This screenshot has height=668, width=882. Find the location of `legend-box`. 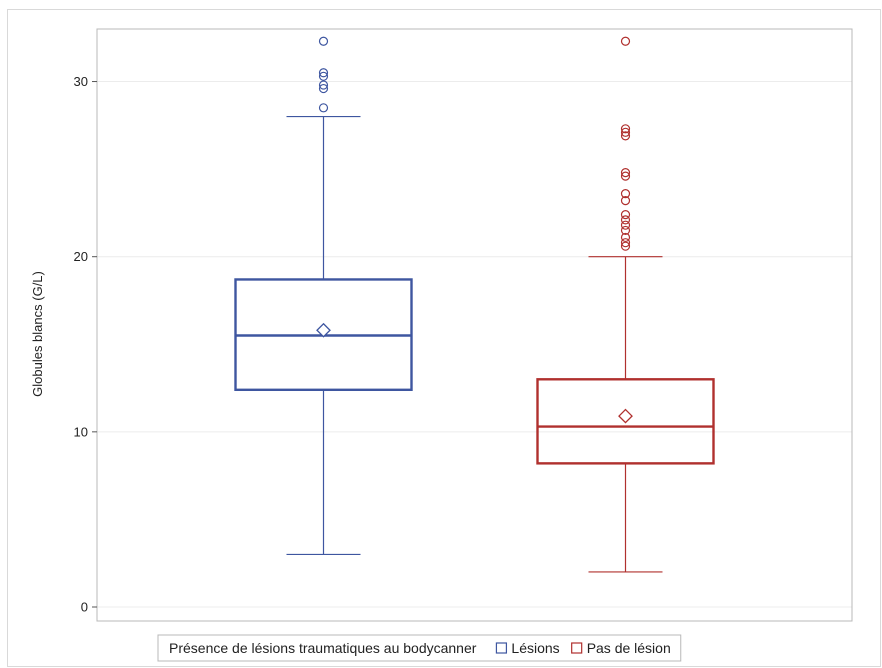

legend-box is located at coordinates (419, 648).